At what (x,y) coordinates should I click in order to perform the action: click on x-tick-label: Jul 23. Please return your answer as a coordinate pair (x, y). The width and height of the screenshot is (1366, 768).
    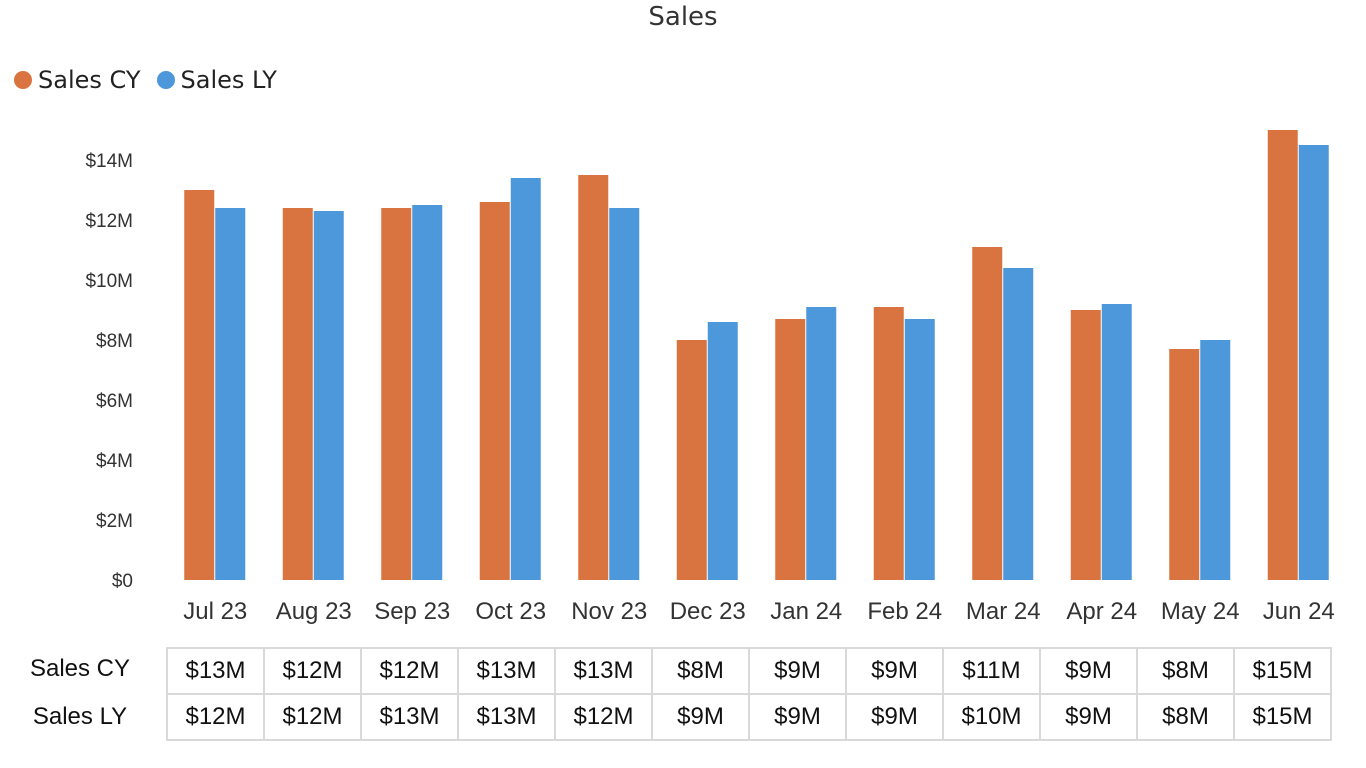
    Looking at the image, I should click on (215, 611).